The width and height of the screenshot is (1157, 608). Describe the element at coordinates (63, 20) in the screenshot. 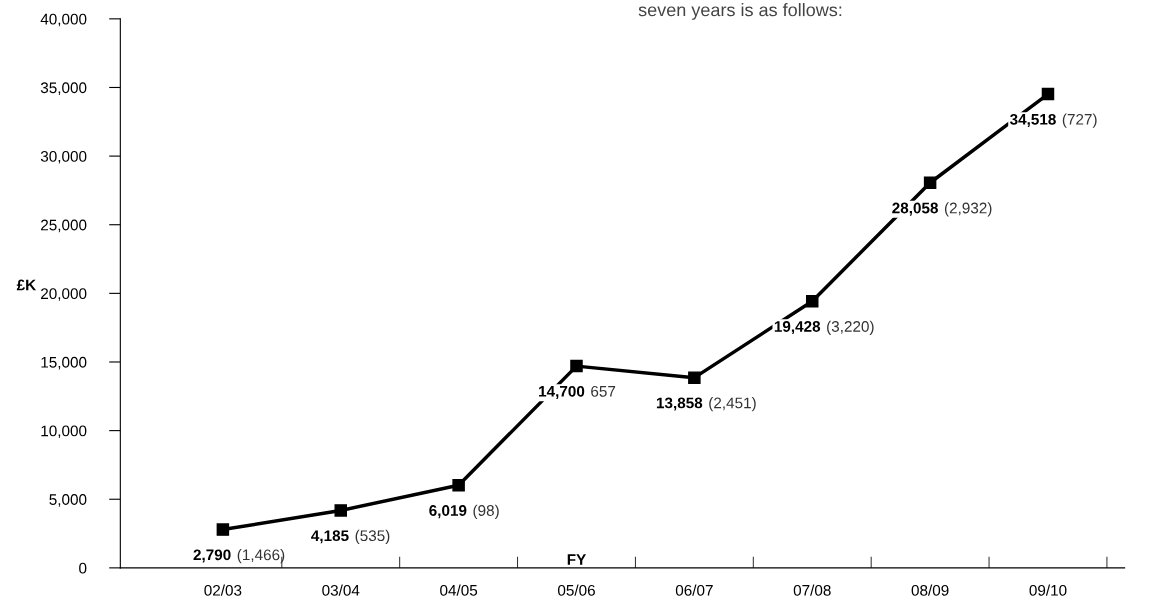

I see `y-tick-label: 40,000` at that location.